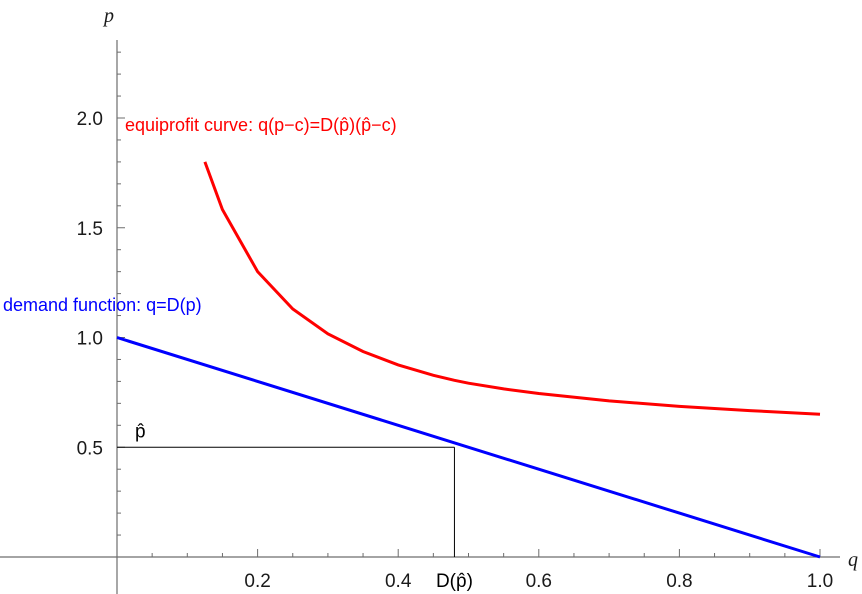 The height and width of the screenshot is (594, 862). Describe the element at coordinates (90, 119) in the screenshot. I see `y-tick-label: 2.0` at that location.